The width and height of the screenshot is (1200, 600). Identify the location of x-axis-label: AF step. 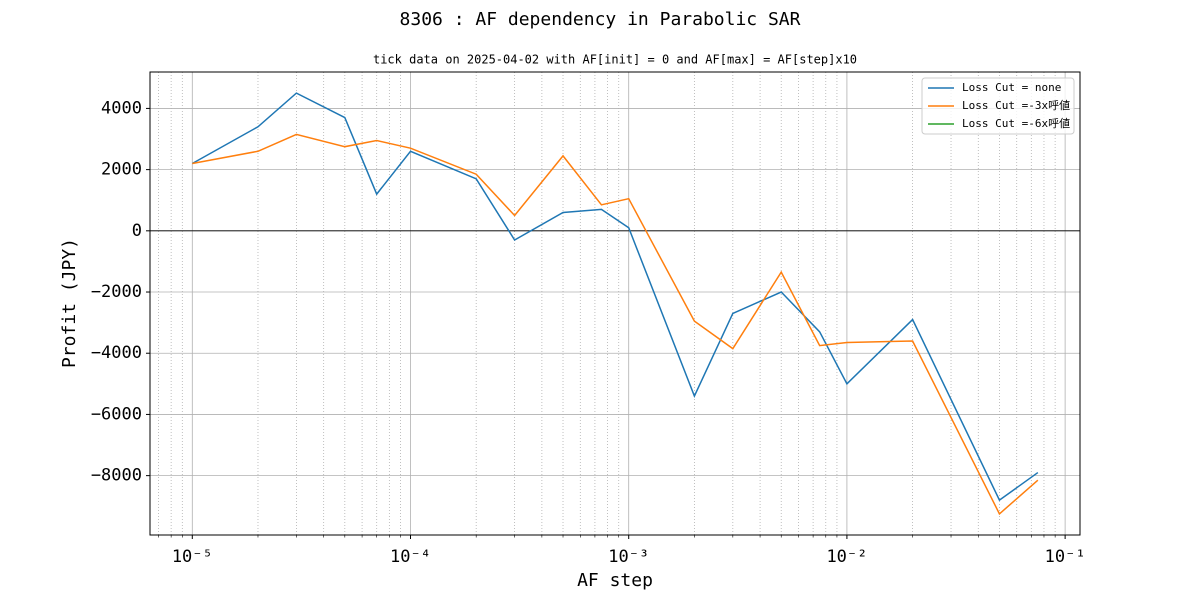
(615, 580).